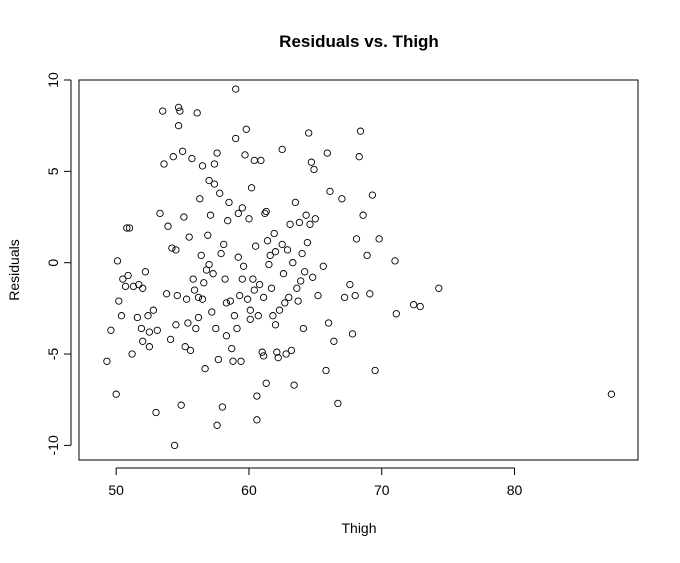  I want to click on y-tick-label: 0, so click(53, 263).